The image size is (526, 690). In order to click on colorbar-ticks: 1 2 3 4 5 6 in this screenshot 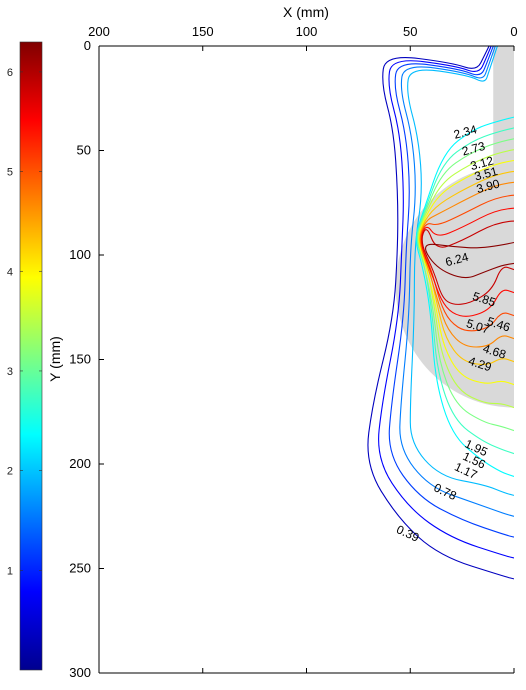, I will do `click(24, 322)`.